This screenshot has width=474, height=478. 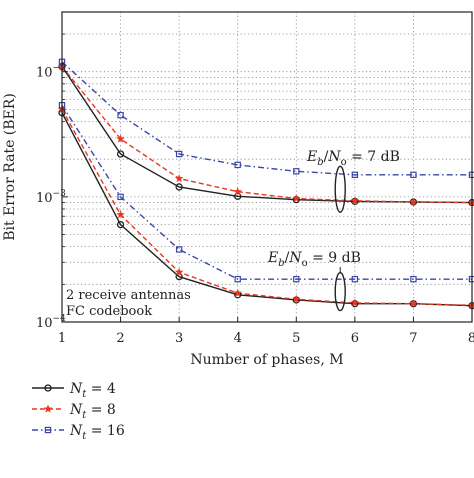 What do you see at coordinates (340, 291) in the screenshot?
I see `group-ellipse-9db` at bounding box center [340, 291].